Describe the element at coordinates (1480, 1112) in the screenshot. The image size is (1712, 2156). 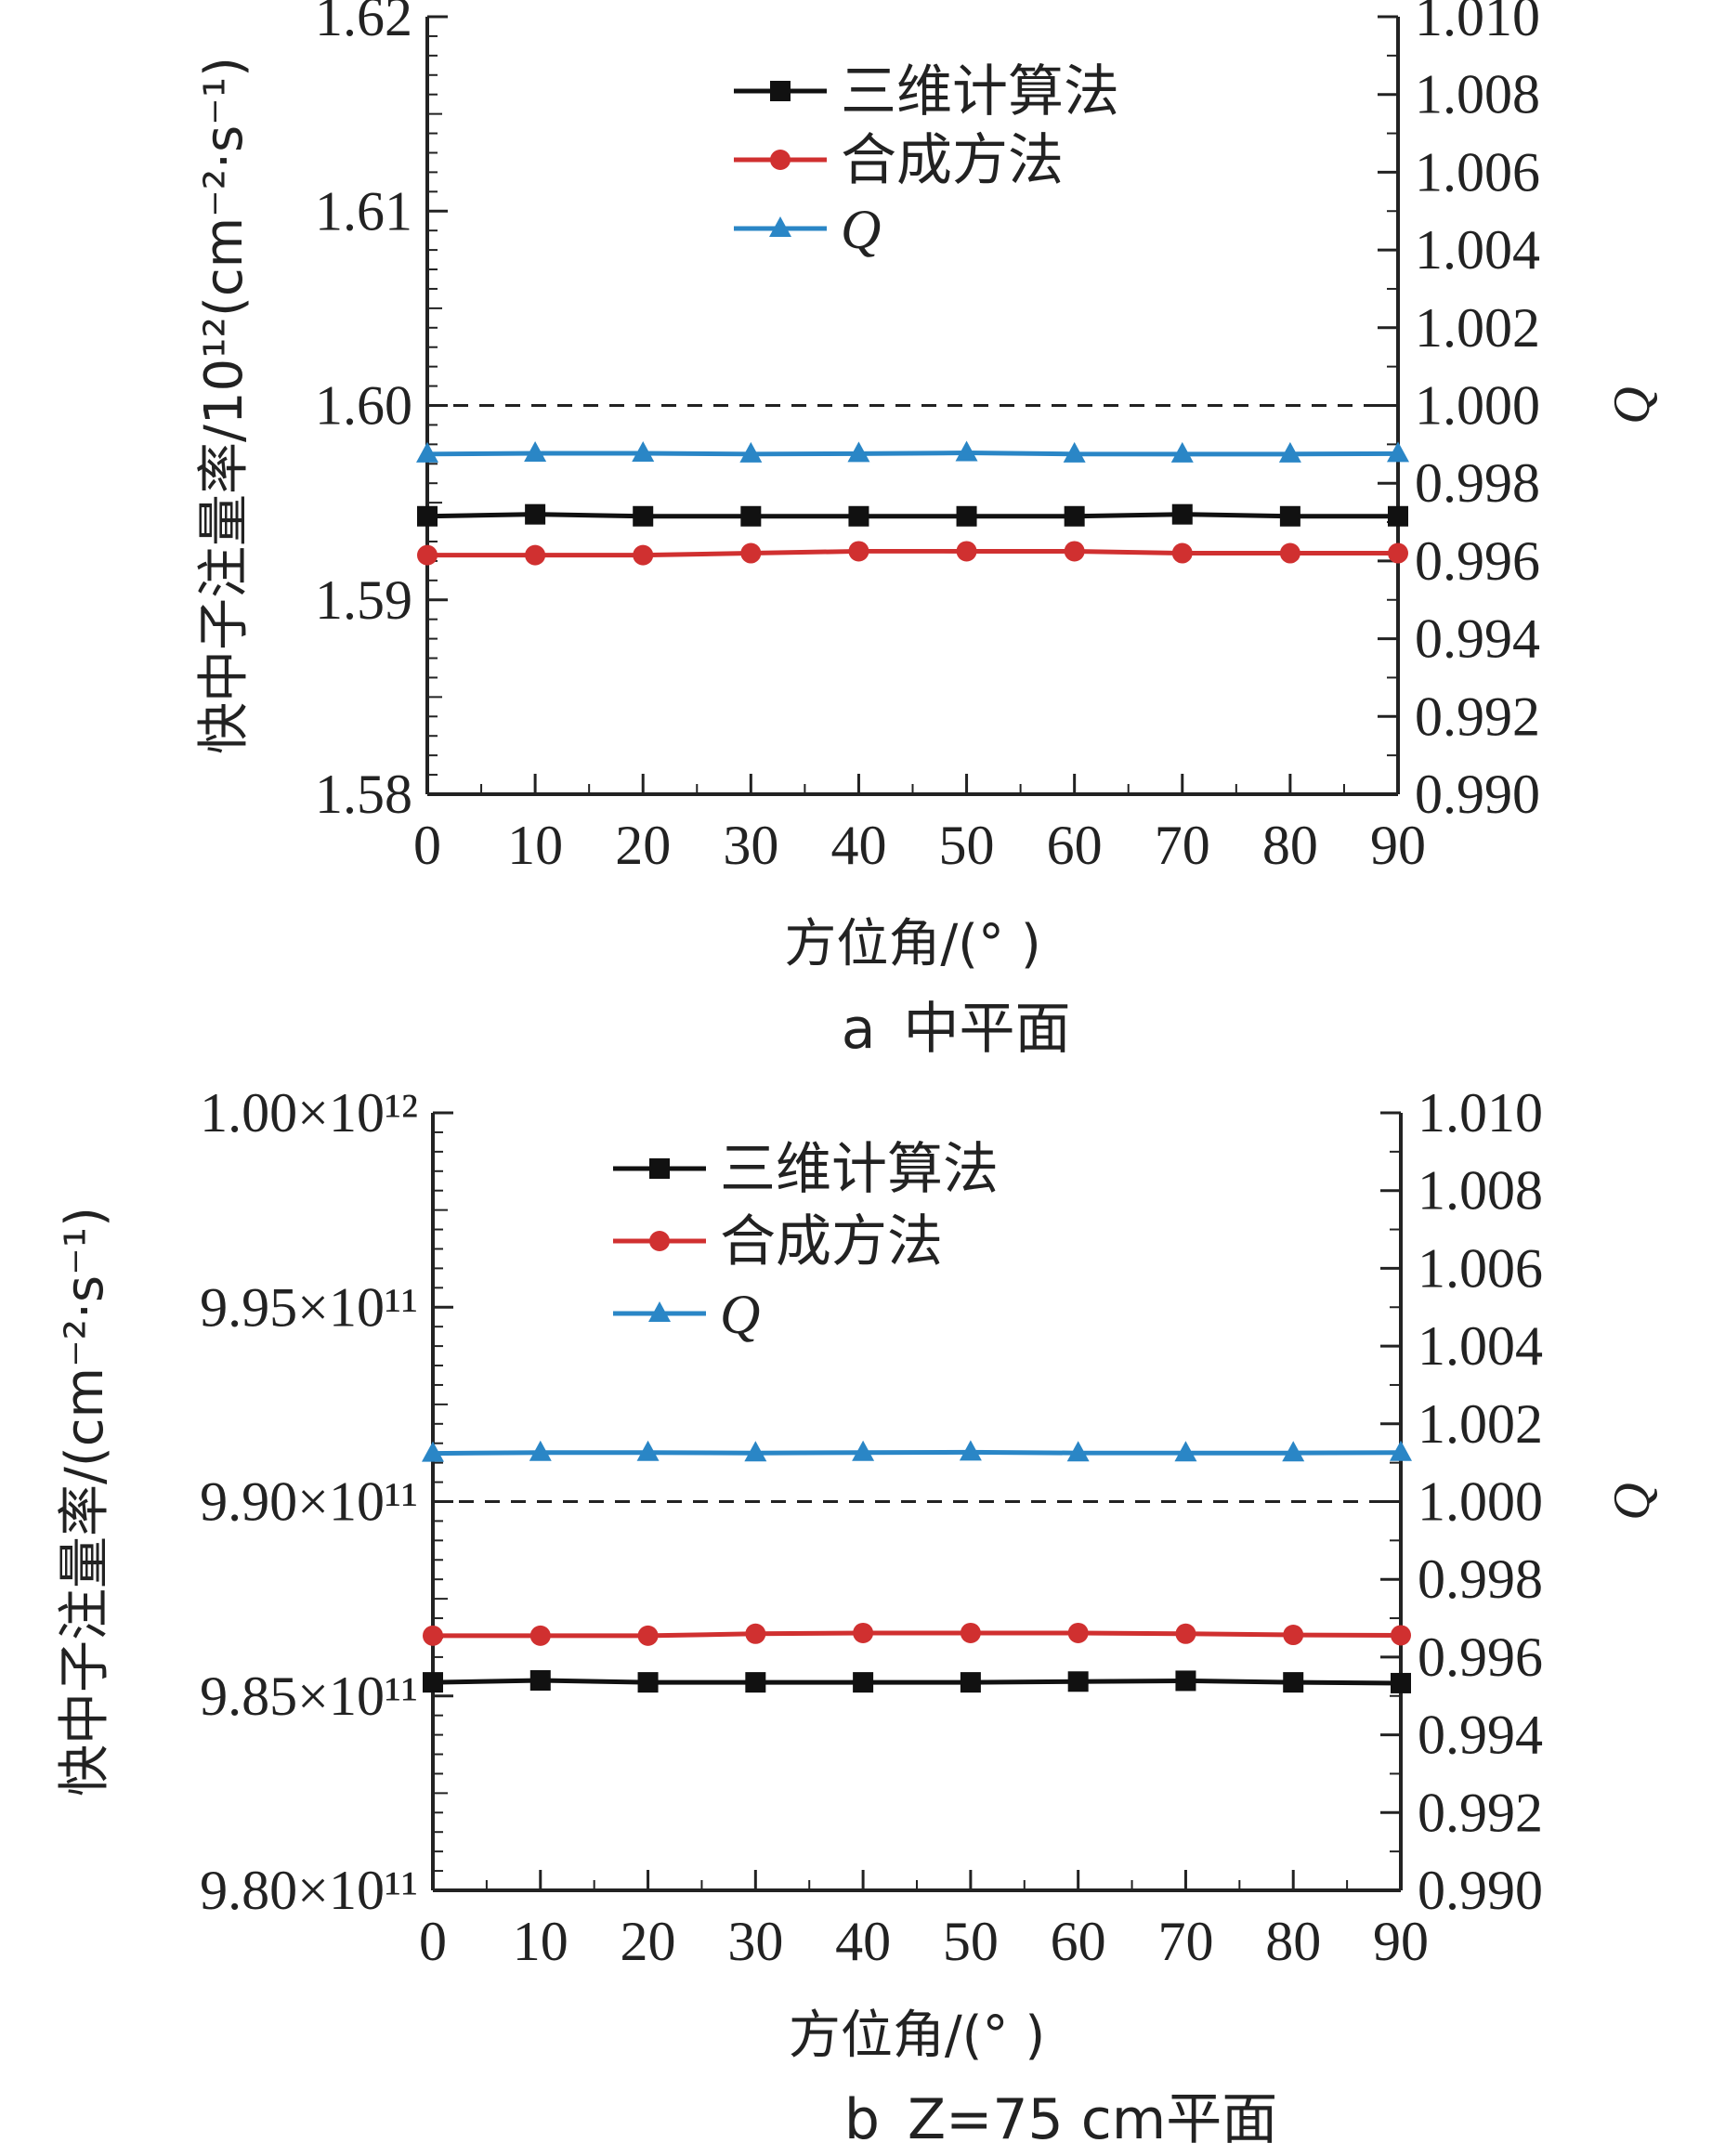
I see `y2-tick-label: 1.010` at that location.